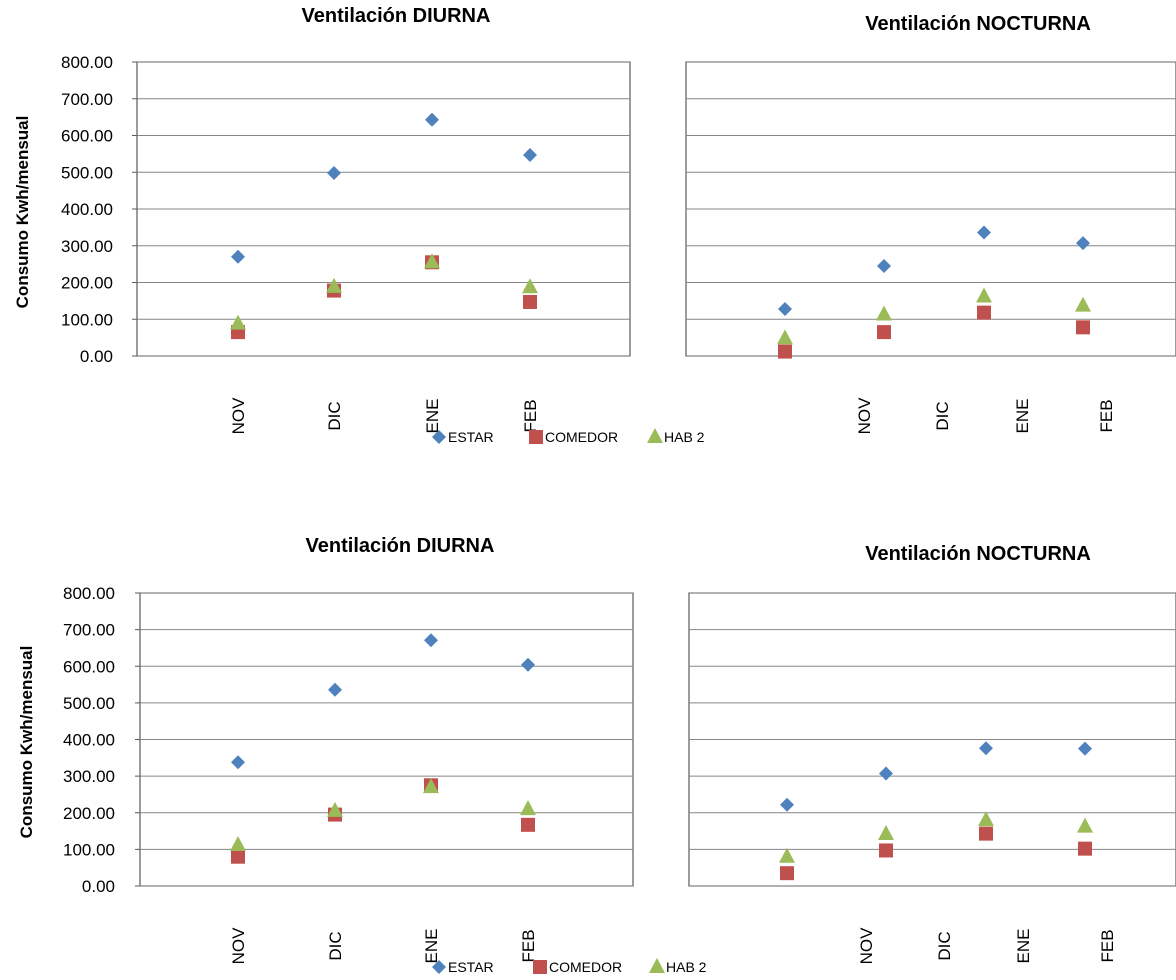 The height and width of the screenshot is (980, 1176). What do you see at coordinates (471, 967) in the screenshot?
I see `legend-label-estar: ESTAR` at bounding box center [471, 967].